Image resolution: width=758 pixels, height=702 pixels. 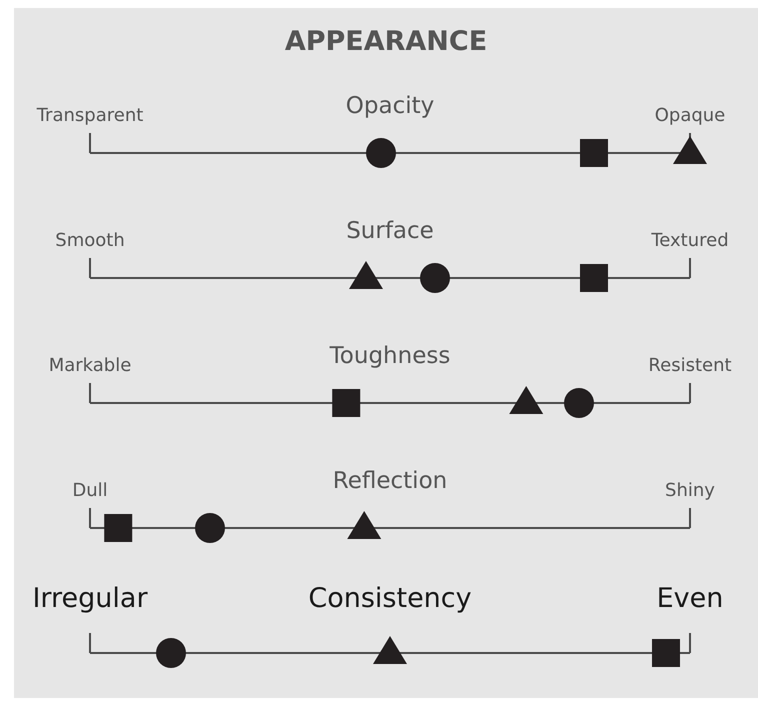 What do you see at coordinates (690, 490) in the screenshot?
I see `annotation: Shiny` at bounding box center [690, 490].